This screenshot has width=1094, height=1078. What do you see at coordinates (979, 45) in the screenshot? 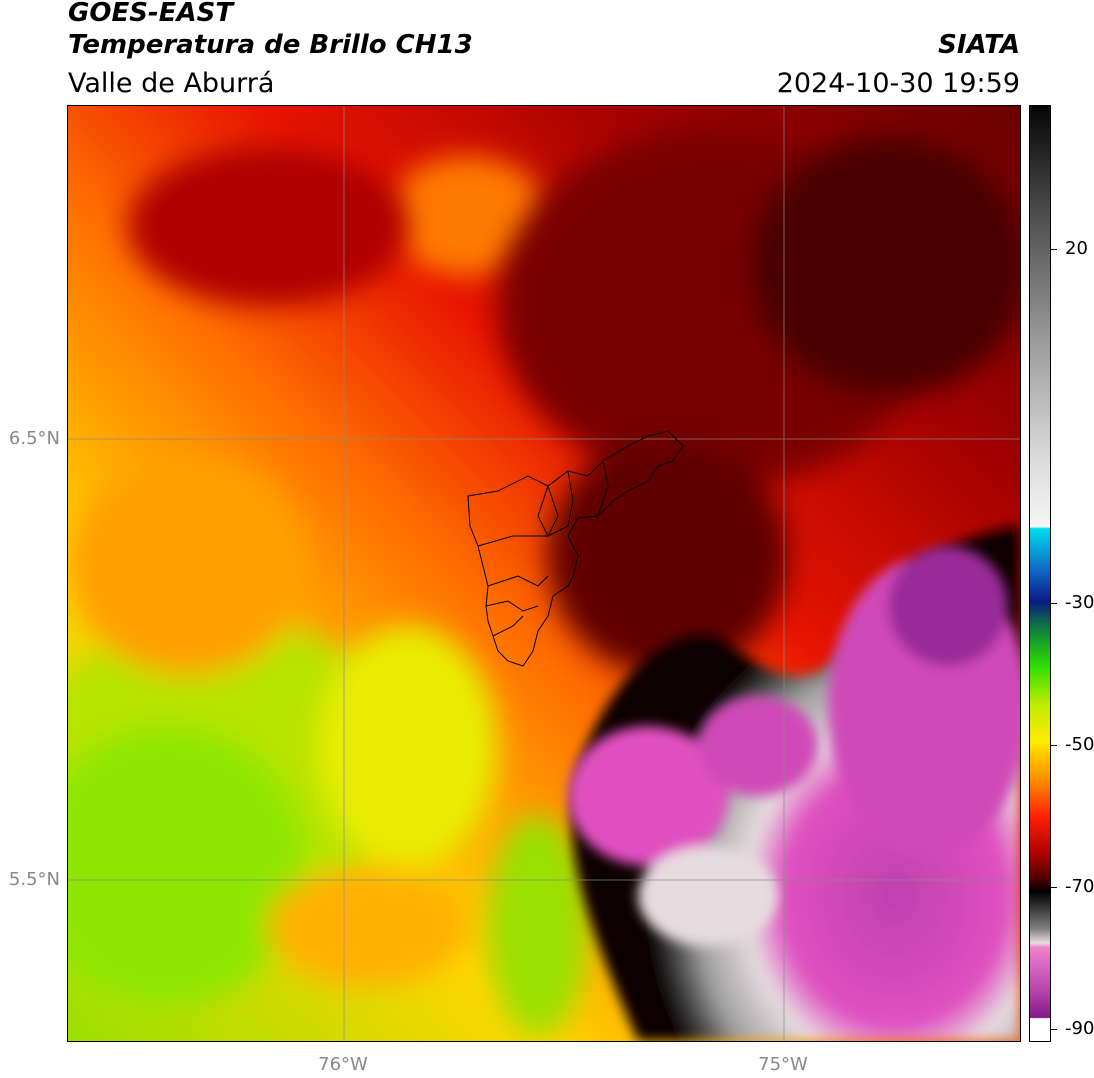
I see `org-label: SIATA` at bounding box center [979, 45].